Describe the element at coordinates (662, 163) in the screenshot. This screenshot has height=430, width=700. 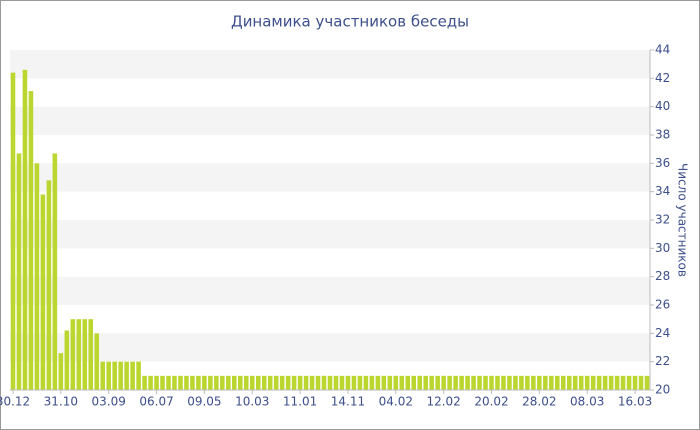
I see `y-tick-label: 36` at that location.